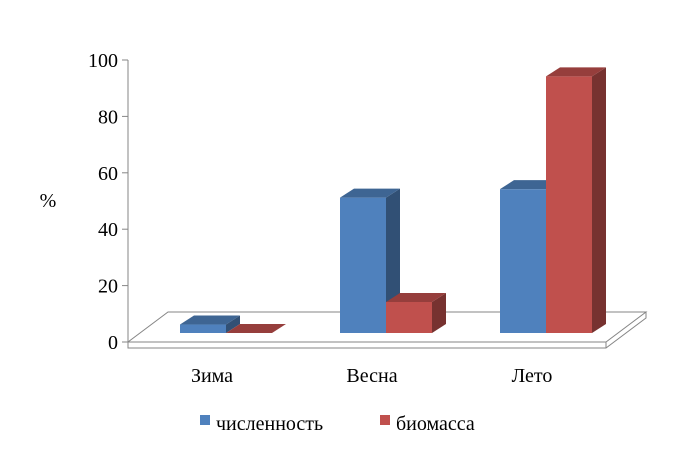 The width and height of the screenshot is (684, 455). What do you see at coordinates (269, 424) in the screenshot?
I see `legend-label: численность` at bounding box center [269, 424].